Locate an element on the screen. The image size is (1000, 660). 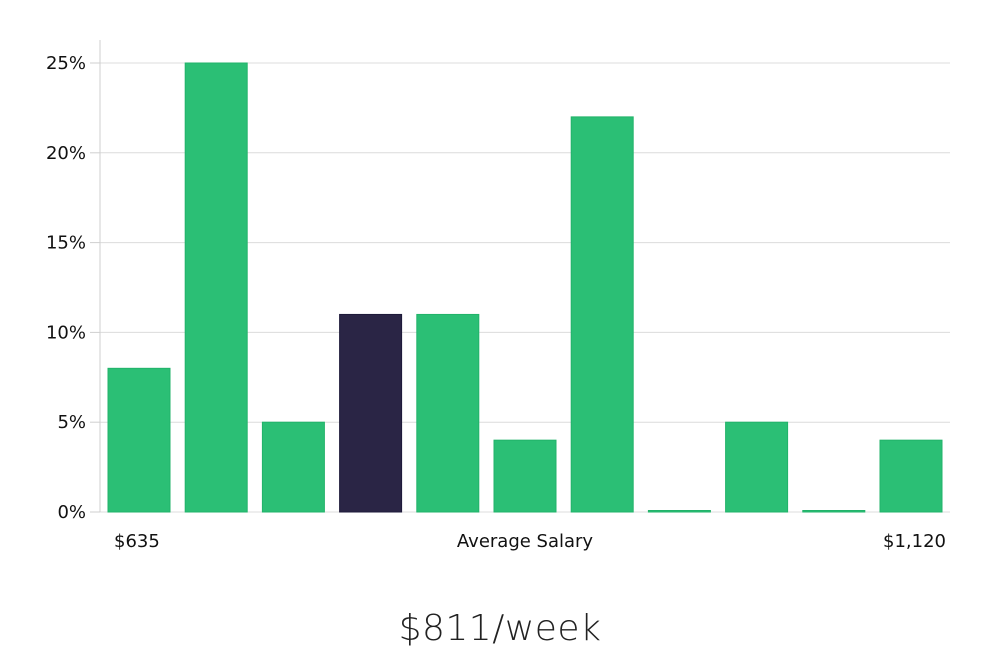
y-tick-label: 20% is located at coordinates (66, 153).